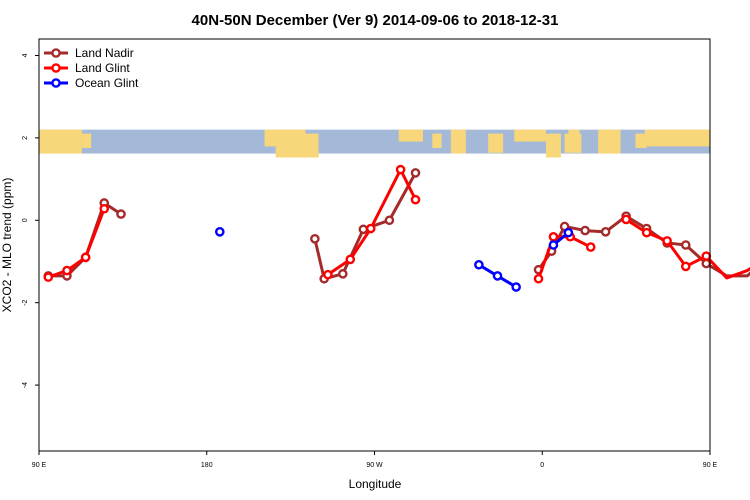  Describe the element at coordinates (30, 220) in the screenshot. I see `y-axis-ticks: -4 -2 0 2 4` at that location.